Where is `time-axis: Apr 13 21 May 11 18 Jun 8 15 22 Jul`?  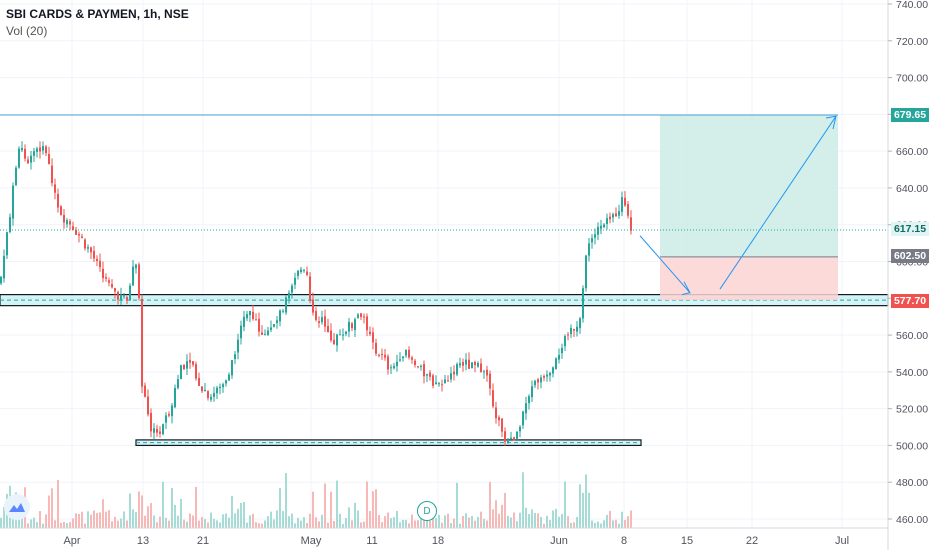
time-axis: Apr 13 21 May 11 18 Jun 8 15 22 Jul is located at coordinates (456, 541).